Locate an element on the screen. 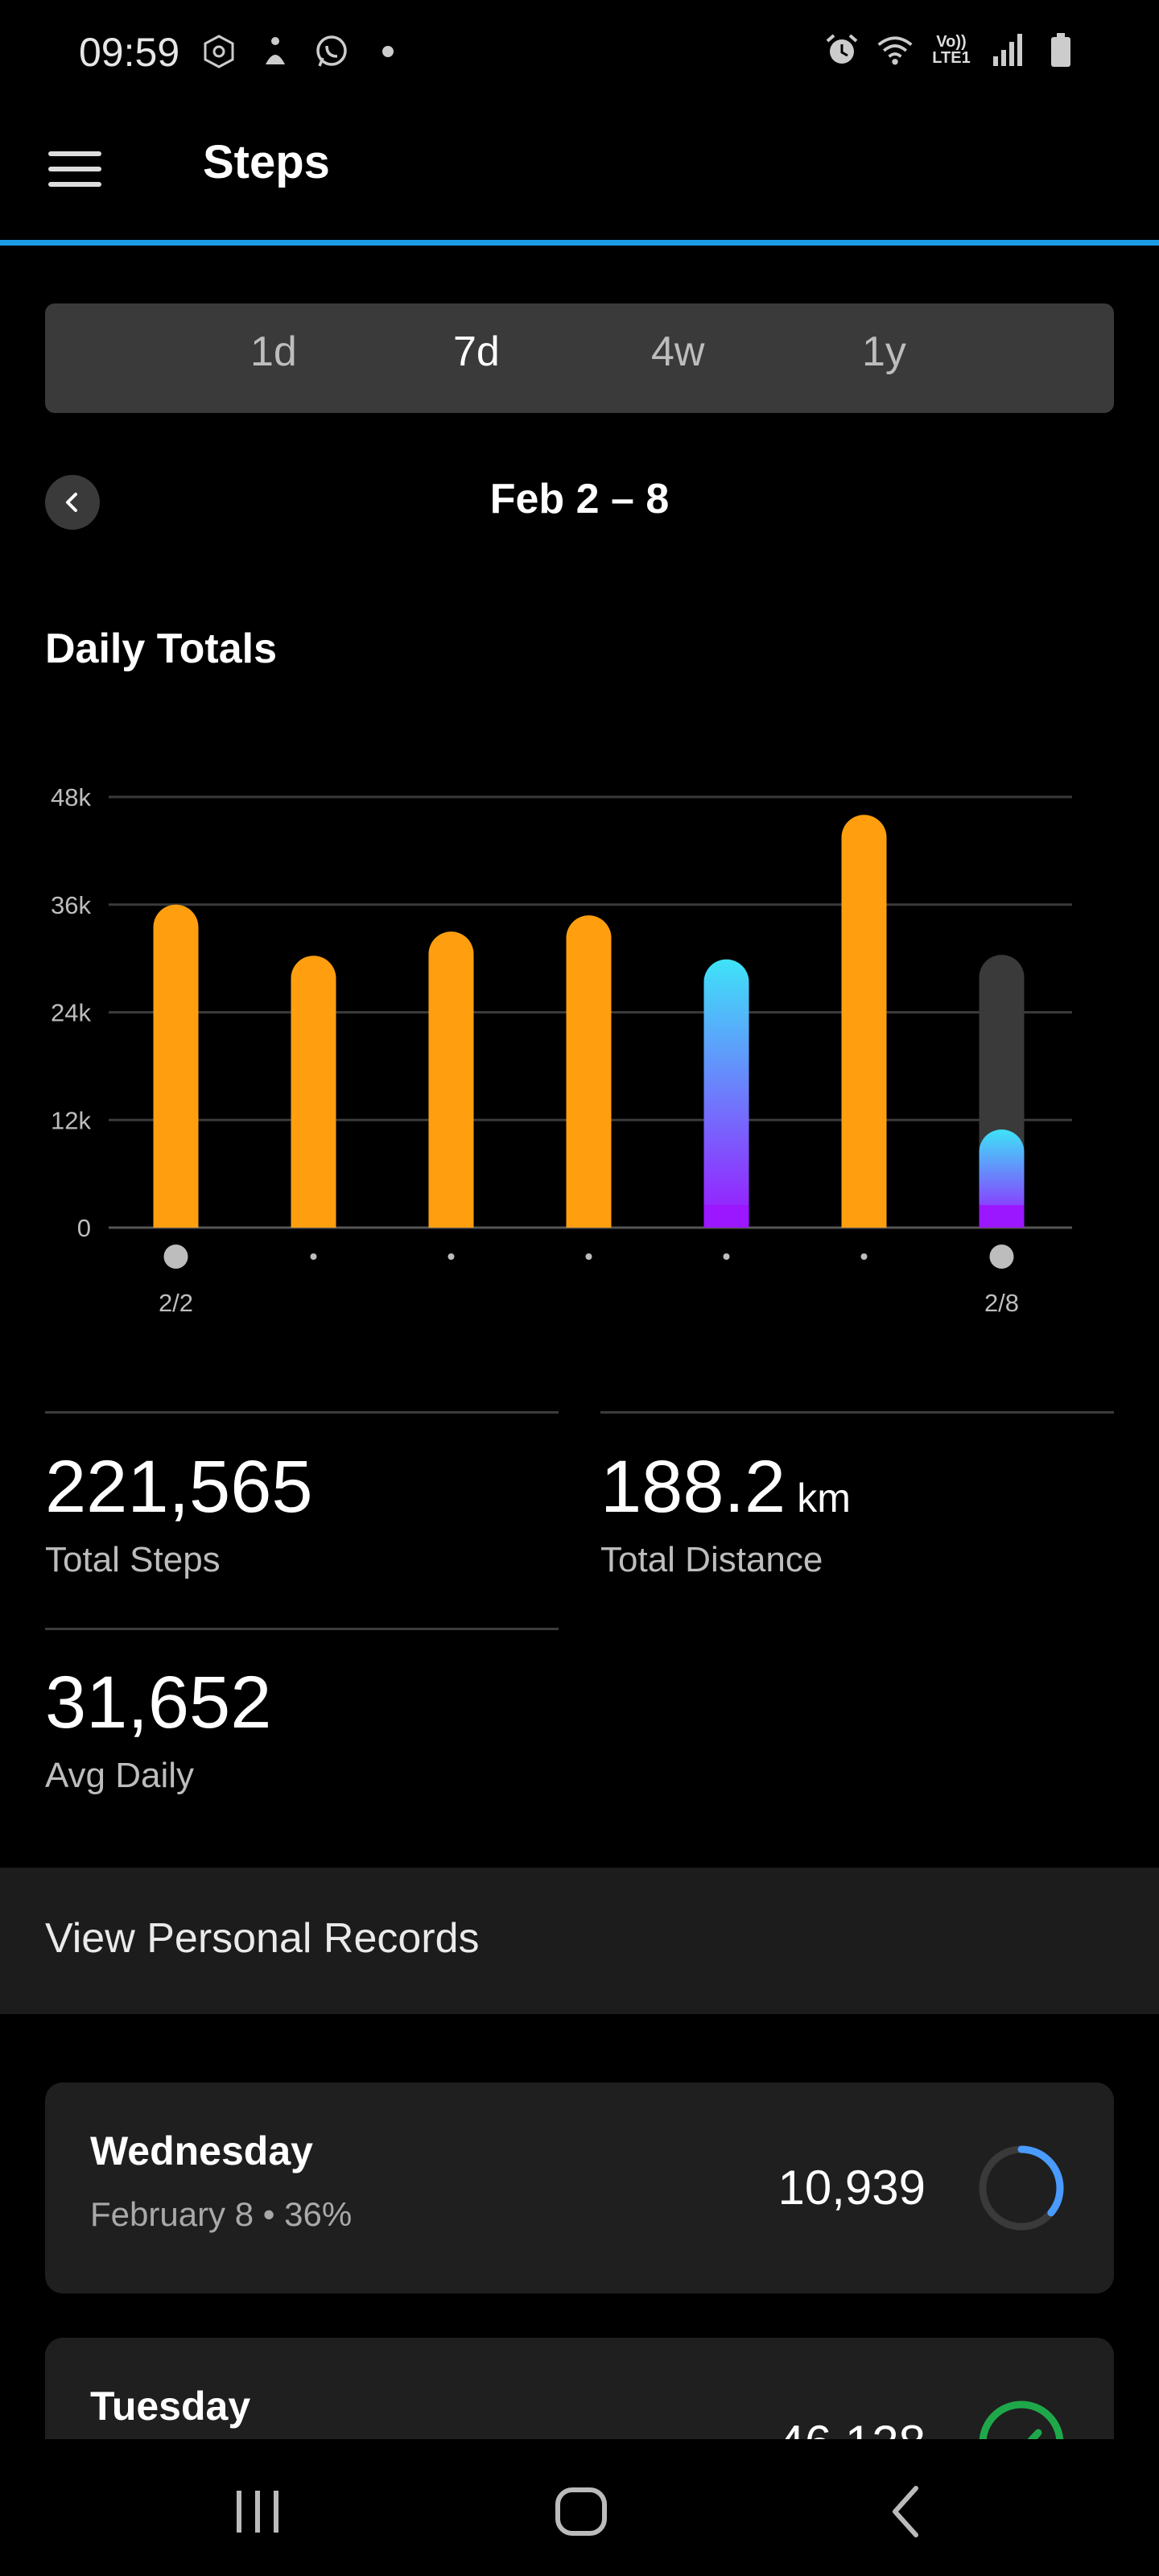  bar-2/6 is located at coordinates (726, 1093).